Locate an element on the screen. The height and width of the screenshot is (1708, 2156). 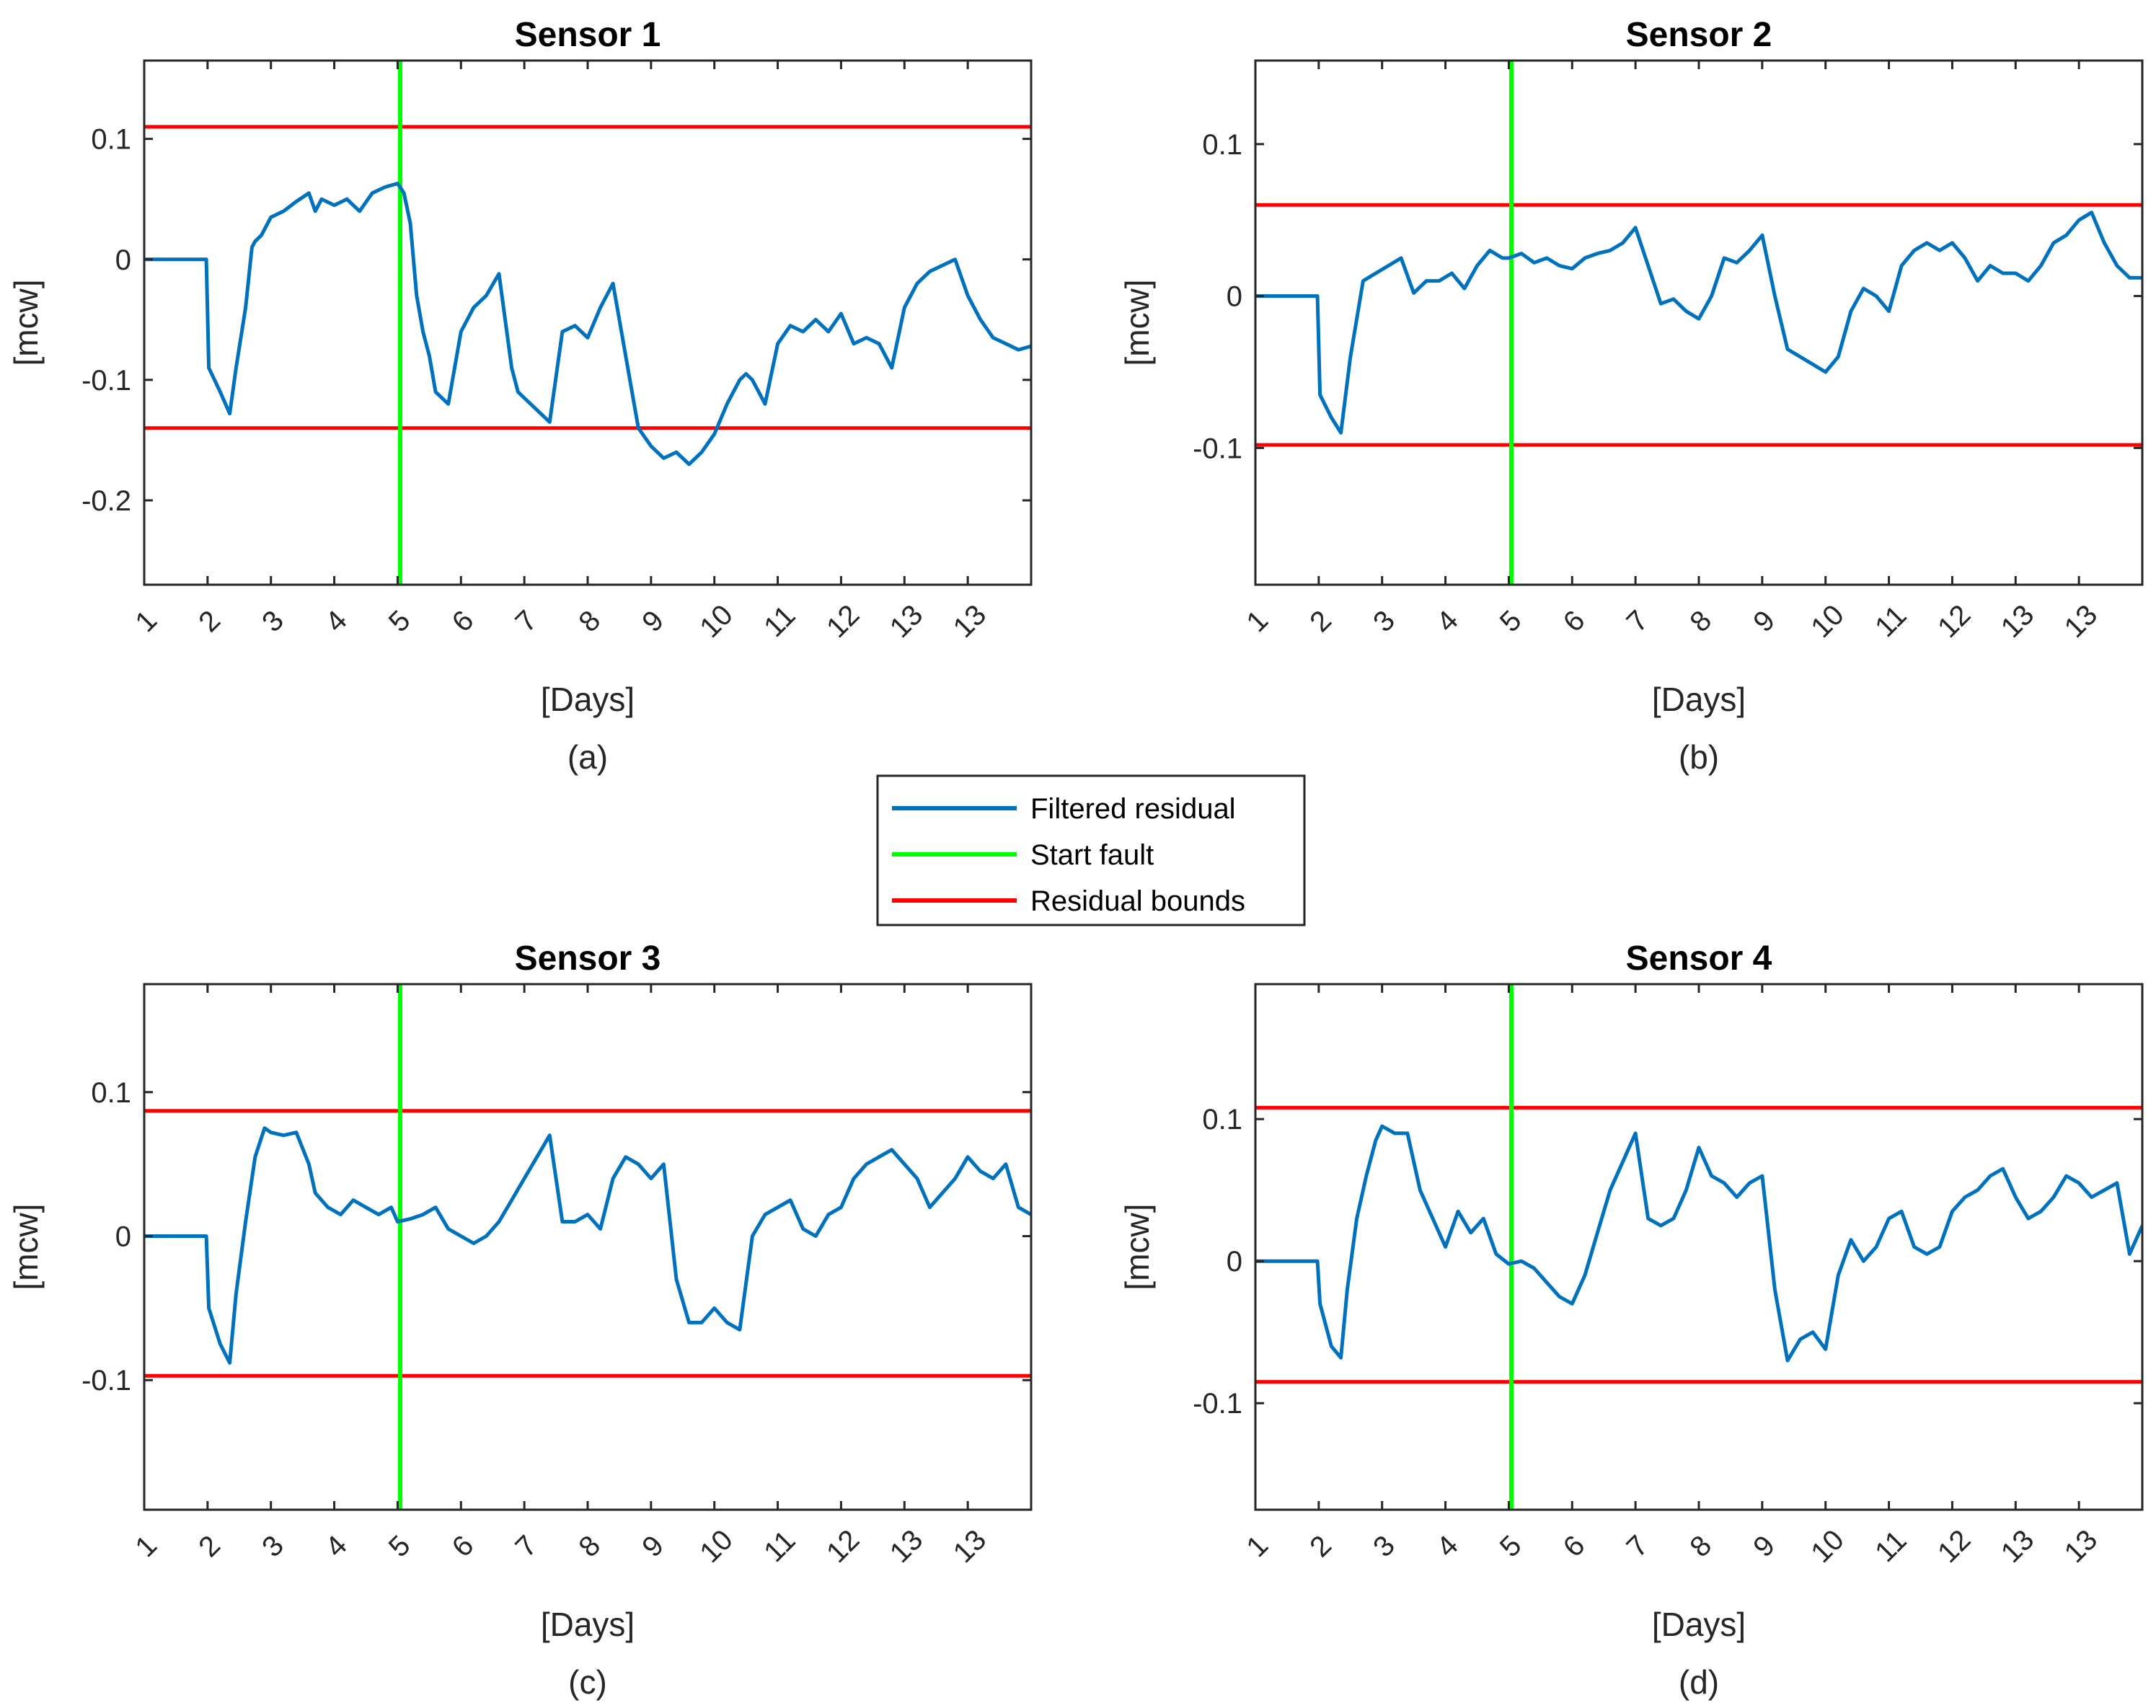
chart-title: Sensor 4 is located at coordinates (1699, 958).